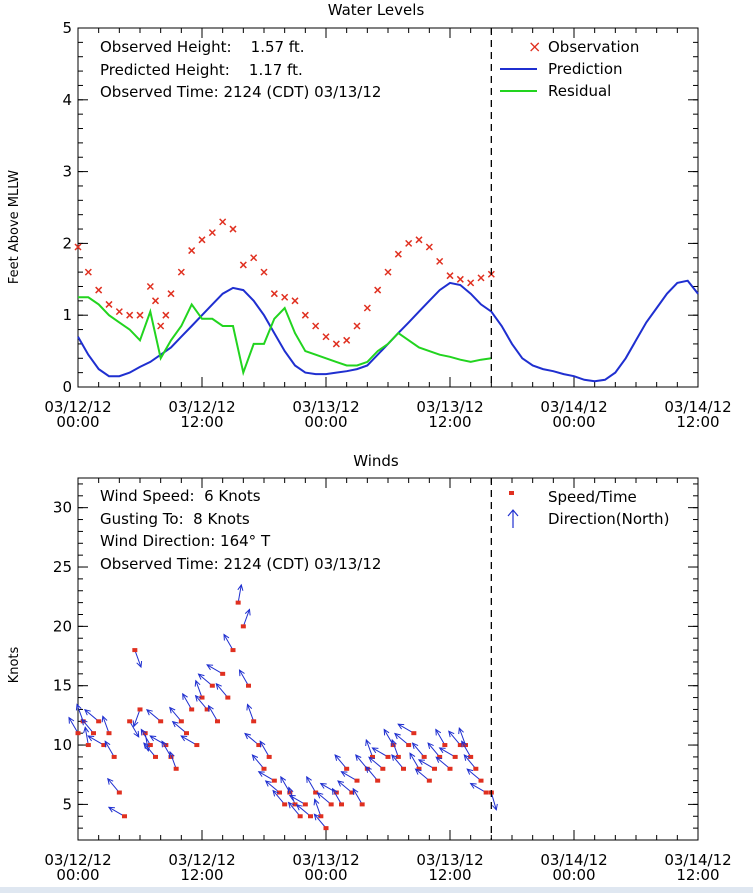  What do you see at coordinates (180, 496) in the screenshot?
I see `wind-speed-text: Wind Speed: 6 Knots` at bounding box center [180, 496].